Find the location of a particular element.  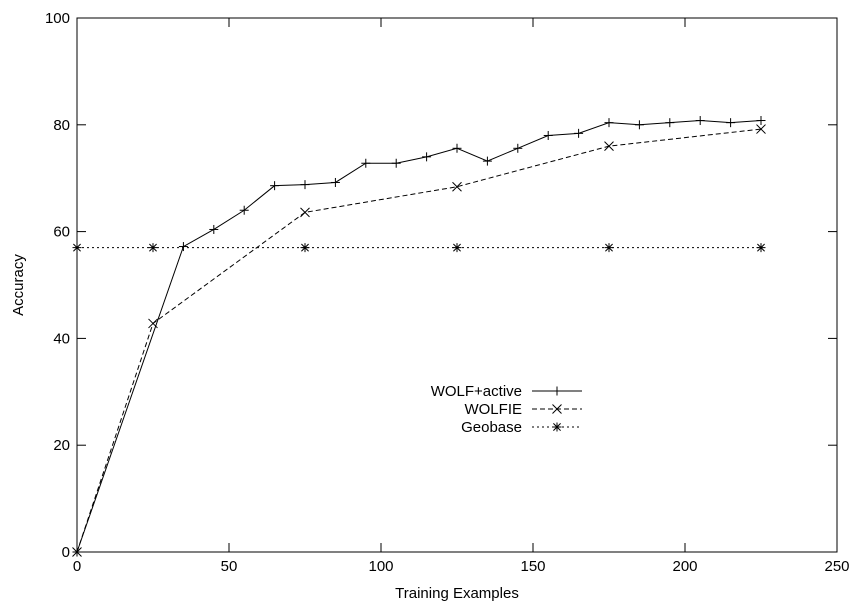

y-tick-label: 80 is located at coordinates (61, 125).